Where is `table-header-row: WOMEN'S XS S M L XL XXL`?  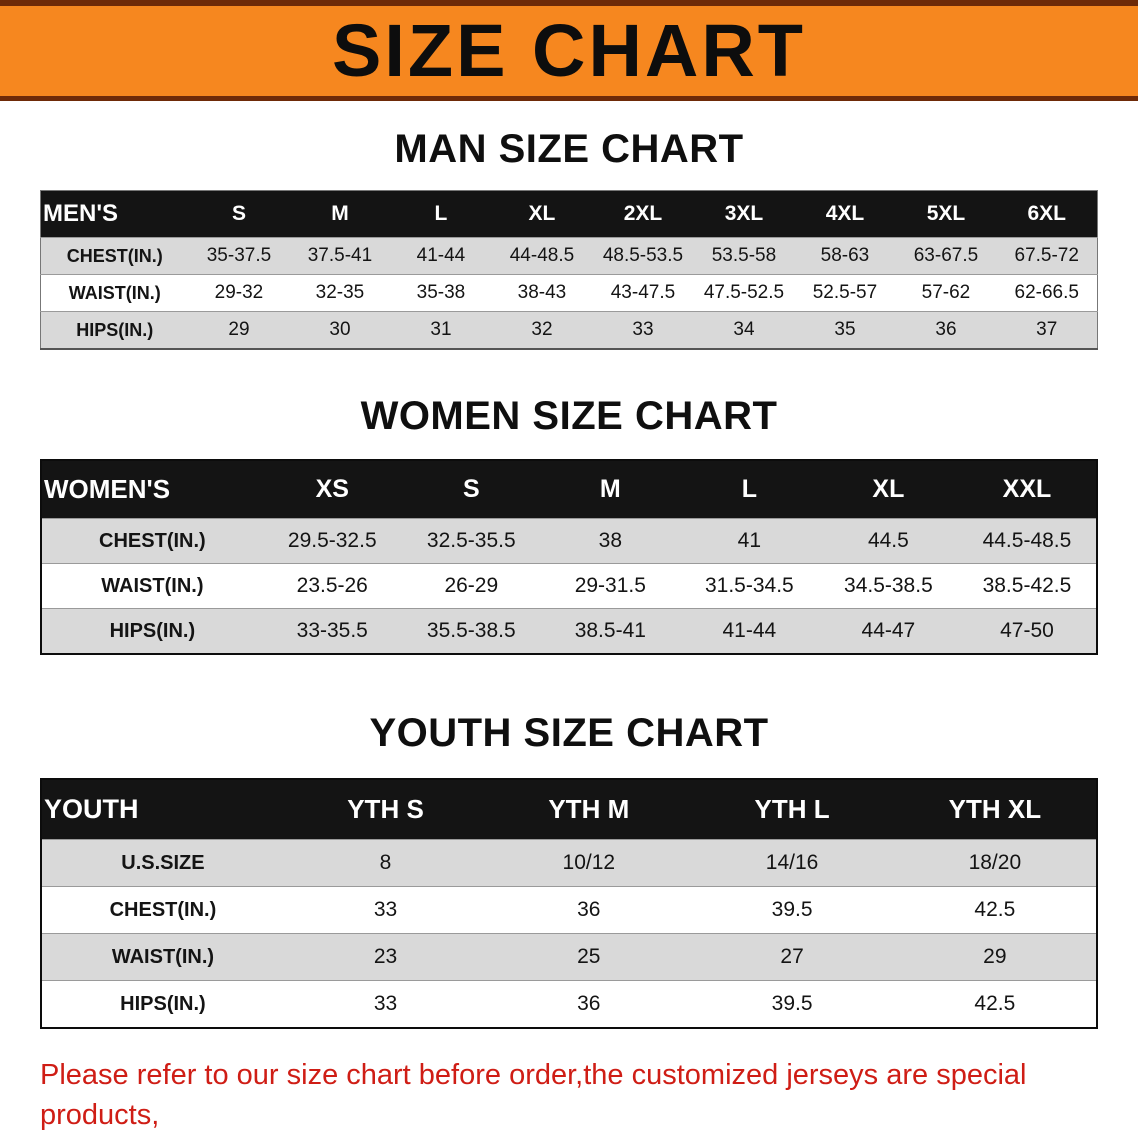
table-header-row: WOMEN'S XS S M L XL XXL is located at coordinates (569, 489).